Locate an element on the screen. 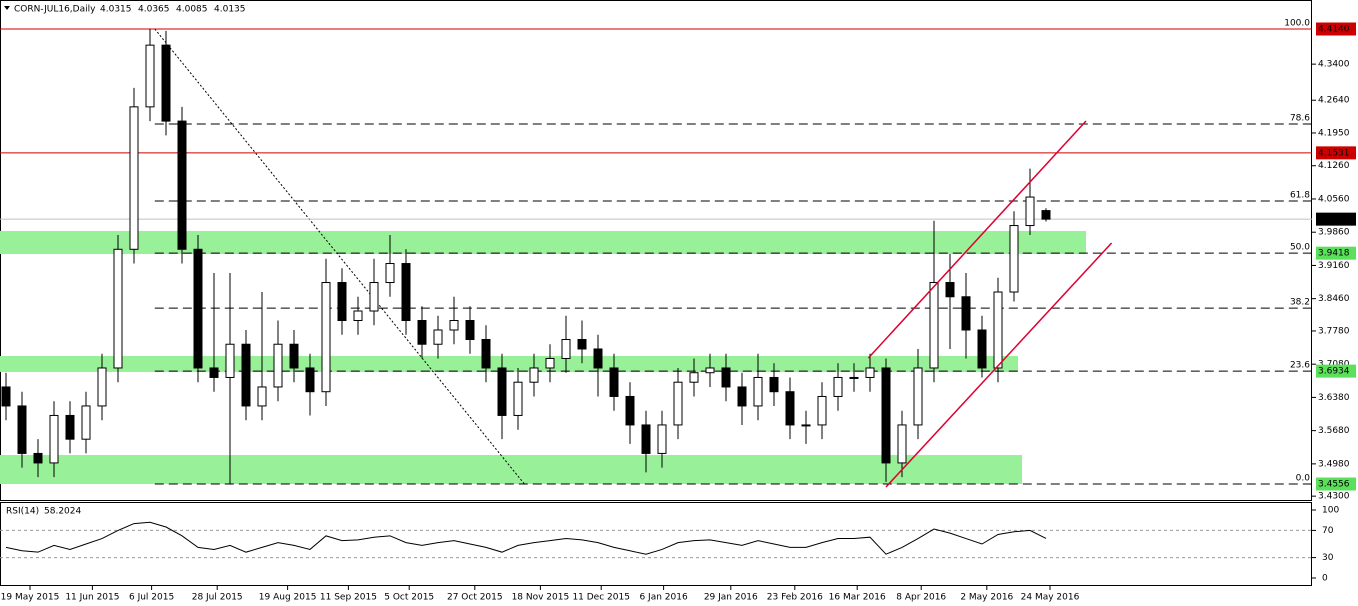 Image resolution: width=1358 pixels, height=606 pixels. y-tick-label: 3.5680 is located at coordinates (1334, 431).